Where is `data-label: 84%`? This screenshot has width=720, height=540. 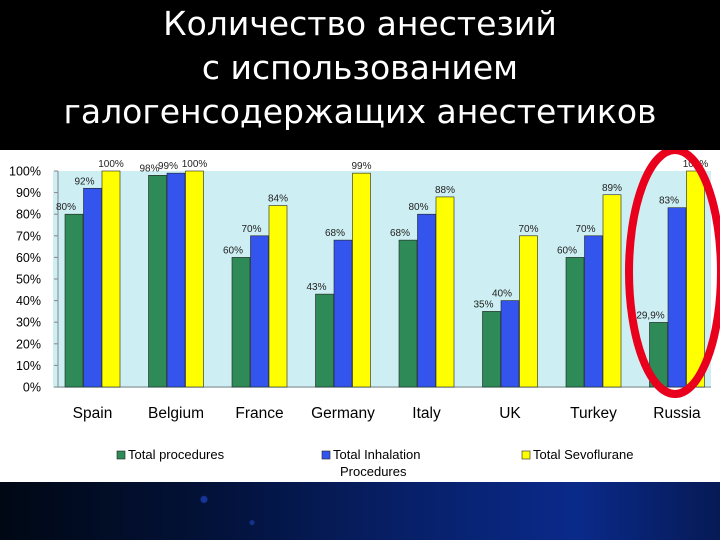 data-label: 84% is located at coordinates (278, 199).